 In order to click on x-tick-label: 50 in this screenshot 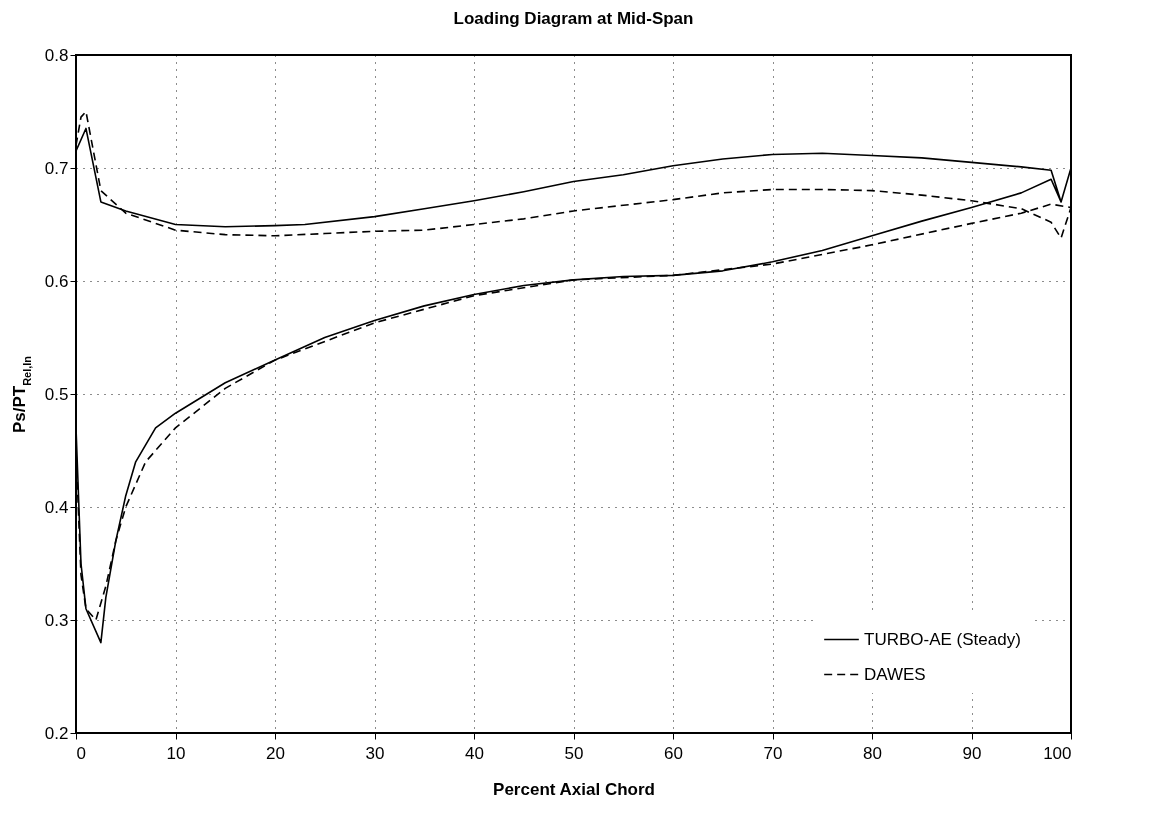, I will do `click(574, 753)`.